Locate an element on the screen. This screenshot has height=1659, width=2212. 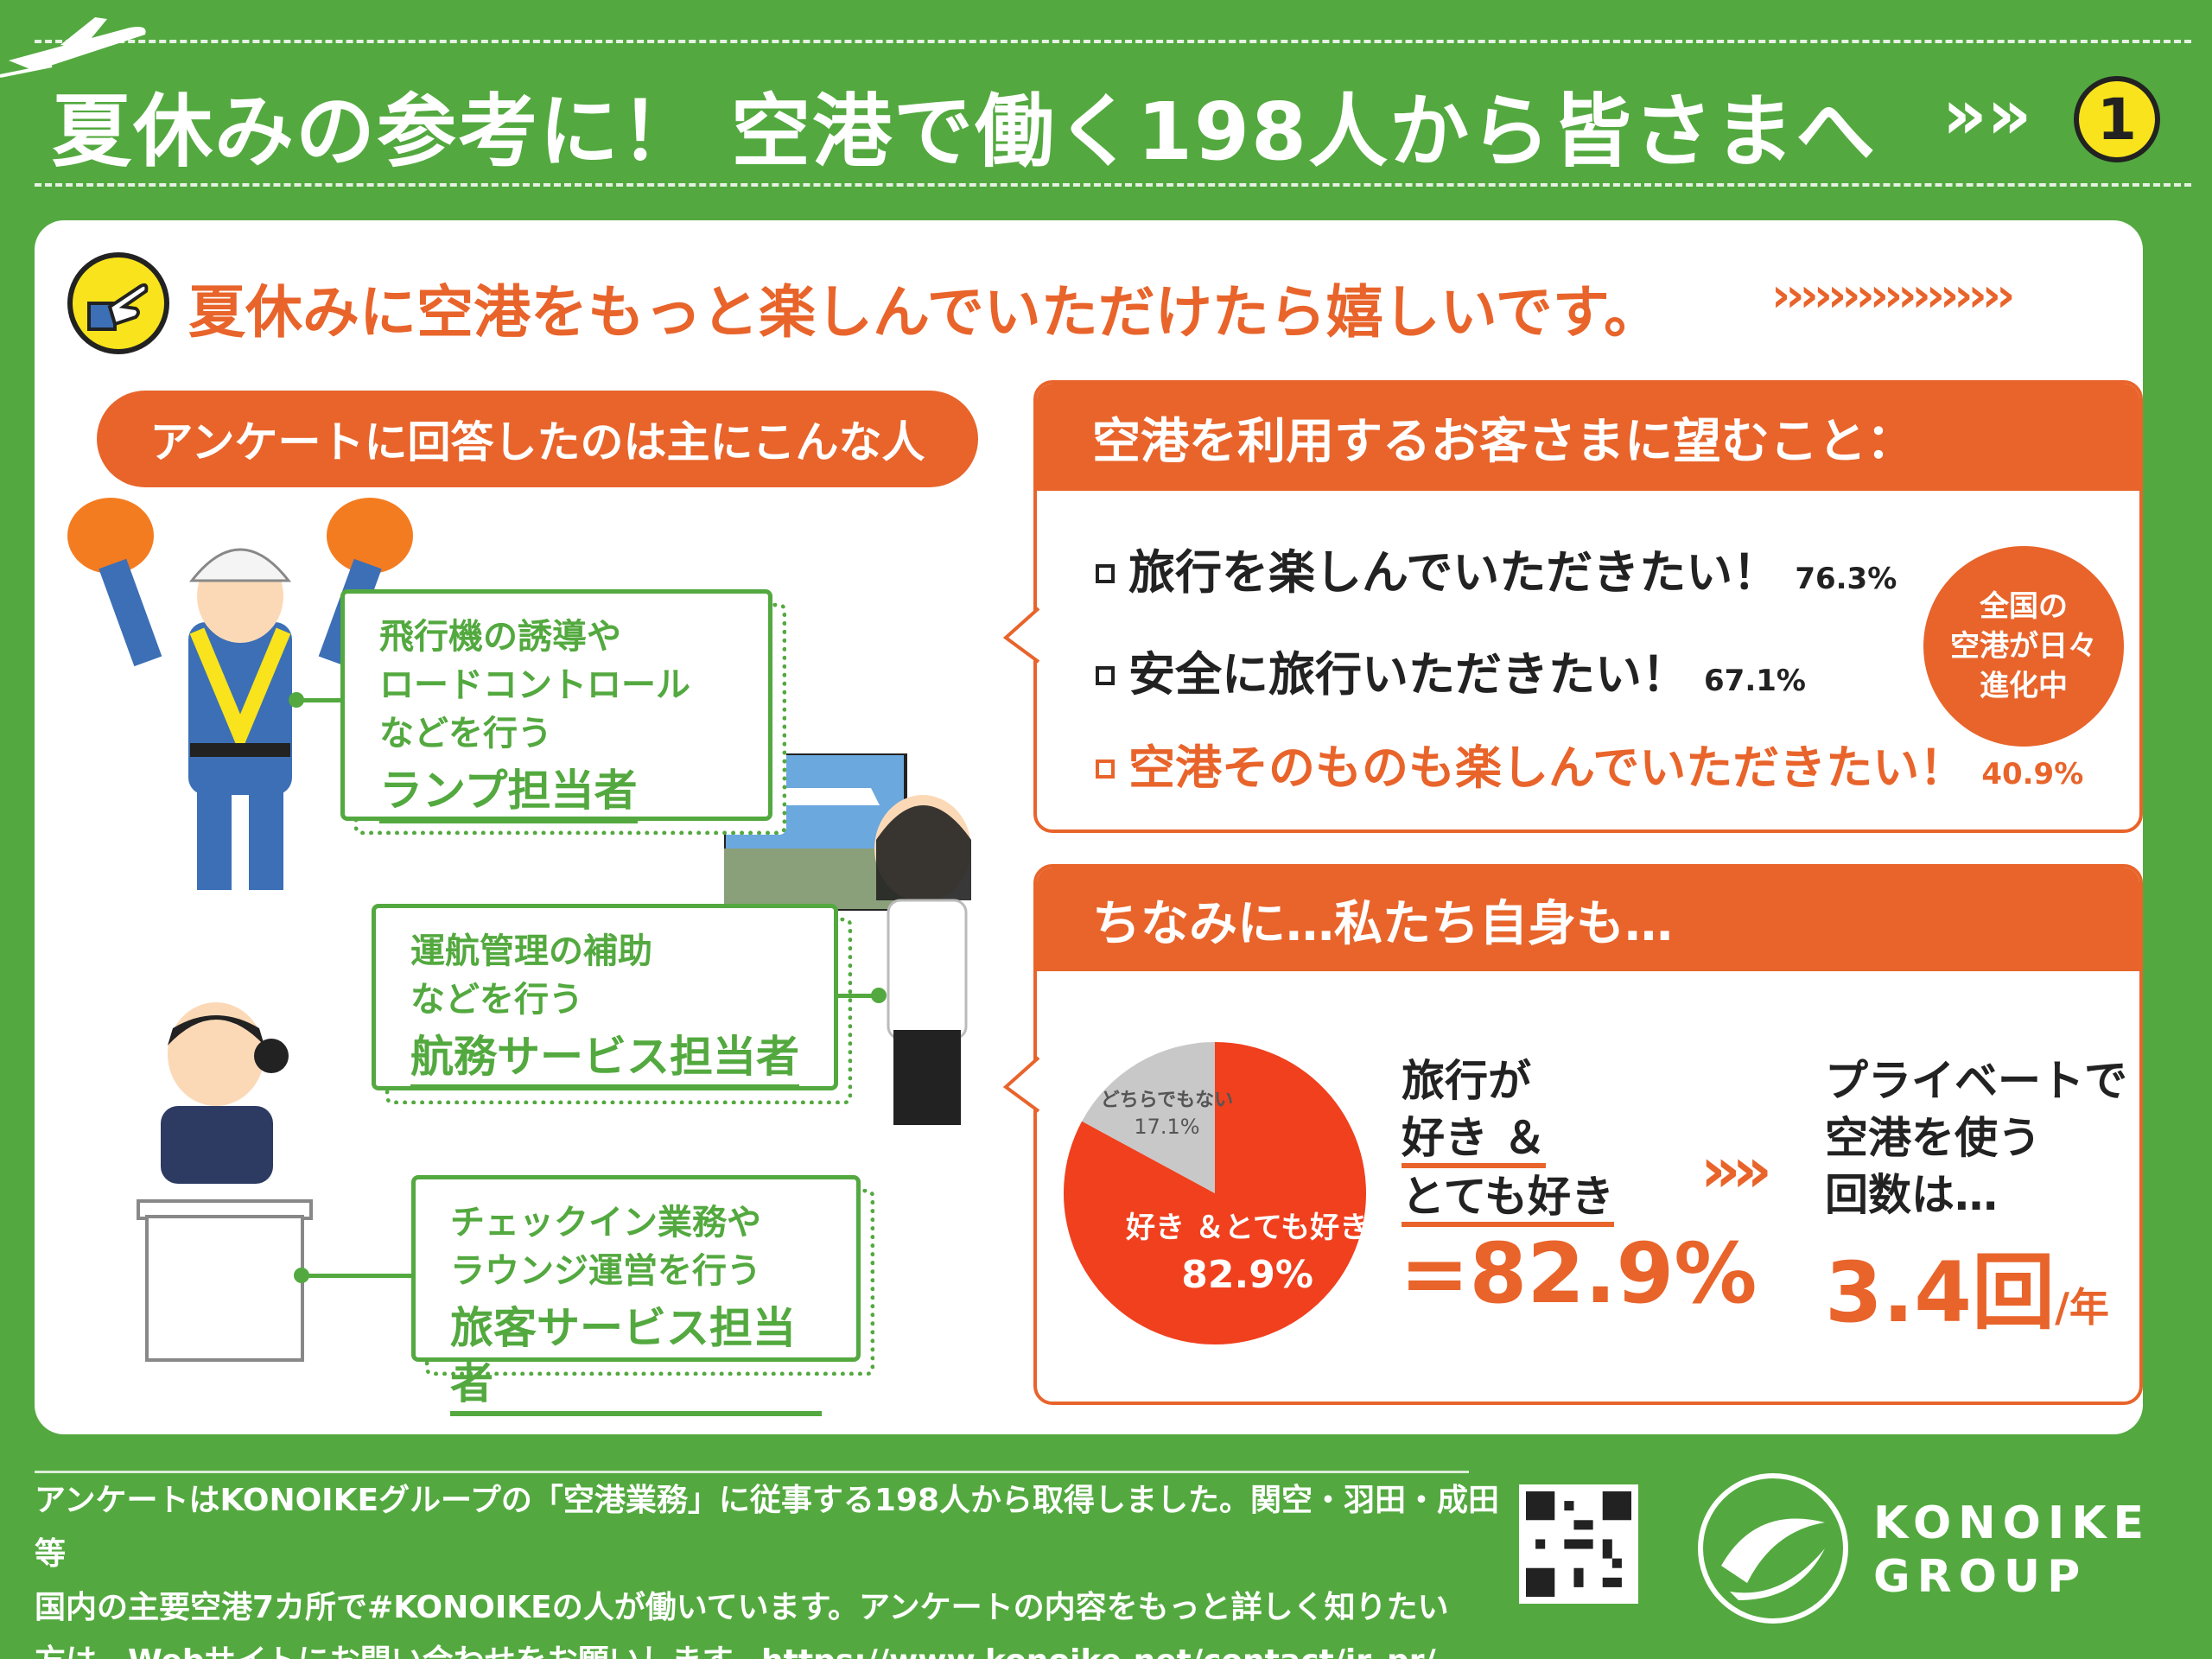
role-desc-1: 飛行機の誘導や is located at coordinates (500, 637).